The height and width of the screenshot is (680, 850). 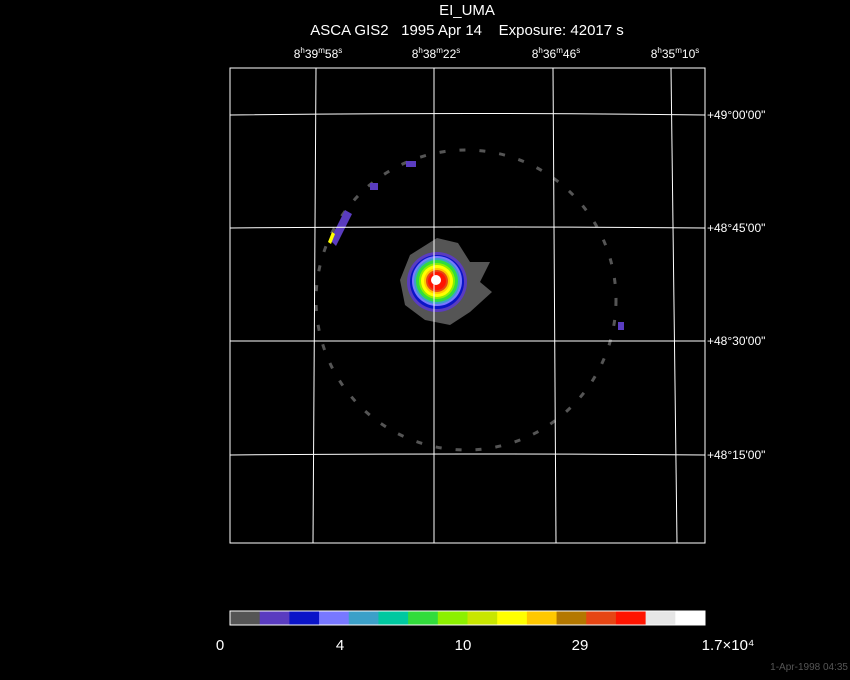 What do you see at coordinates (467, 10) in the screenshot?
I see `title: EI_UMA` at bounding box center [467, 10].